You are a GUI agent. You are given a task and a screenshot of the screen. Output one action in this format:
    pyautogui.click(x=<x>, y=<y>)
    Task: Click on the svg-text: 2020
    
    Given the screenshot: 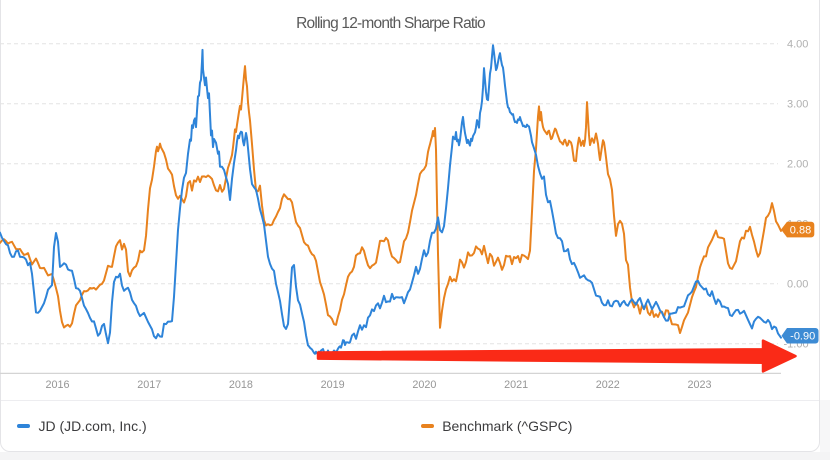 What is the action you would take?
    pyautogui.click(x=424, y=385)
    